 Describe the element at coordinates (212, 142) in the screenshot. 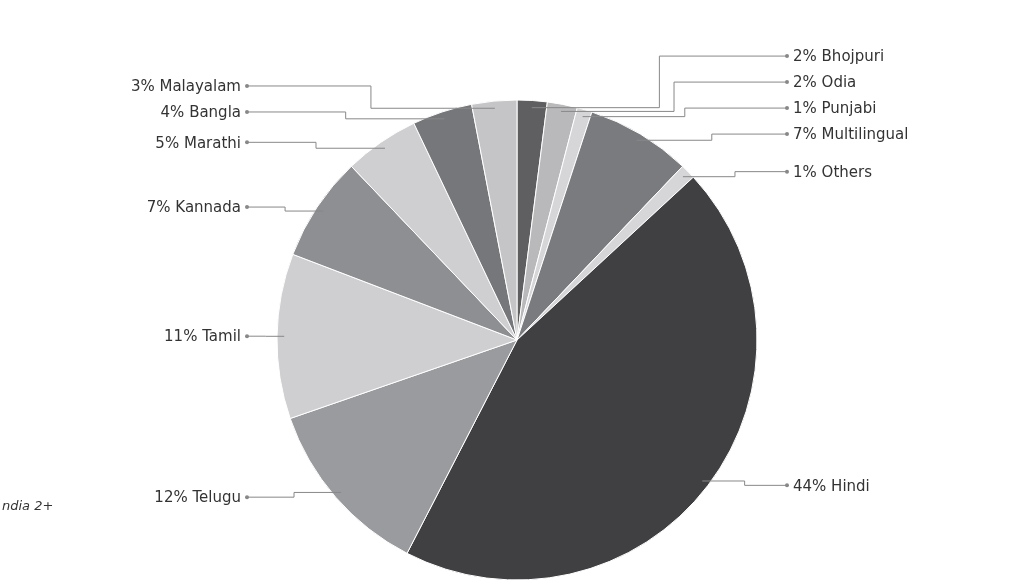

I see `slice-label: Marathi` at that location.